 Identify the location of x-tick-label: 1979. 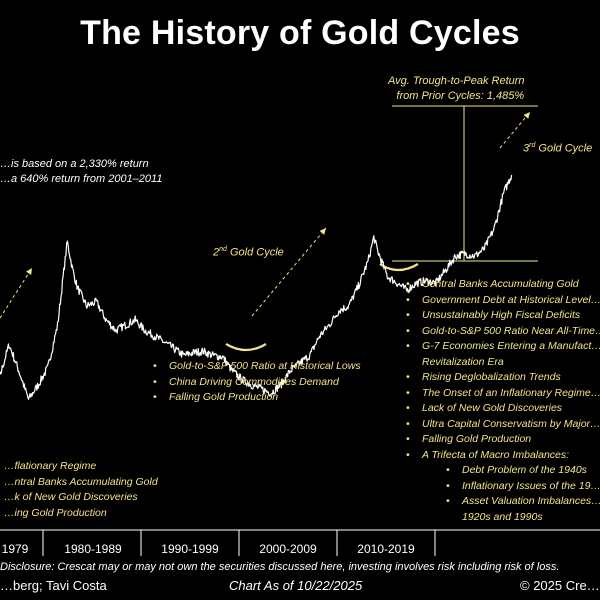
(15, 549).